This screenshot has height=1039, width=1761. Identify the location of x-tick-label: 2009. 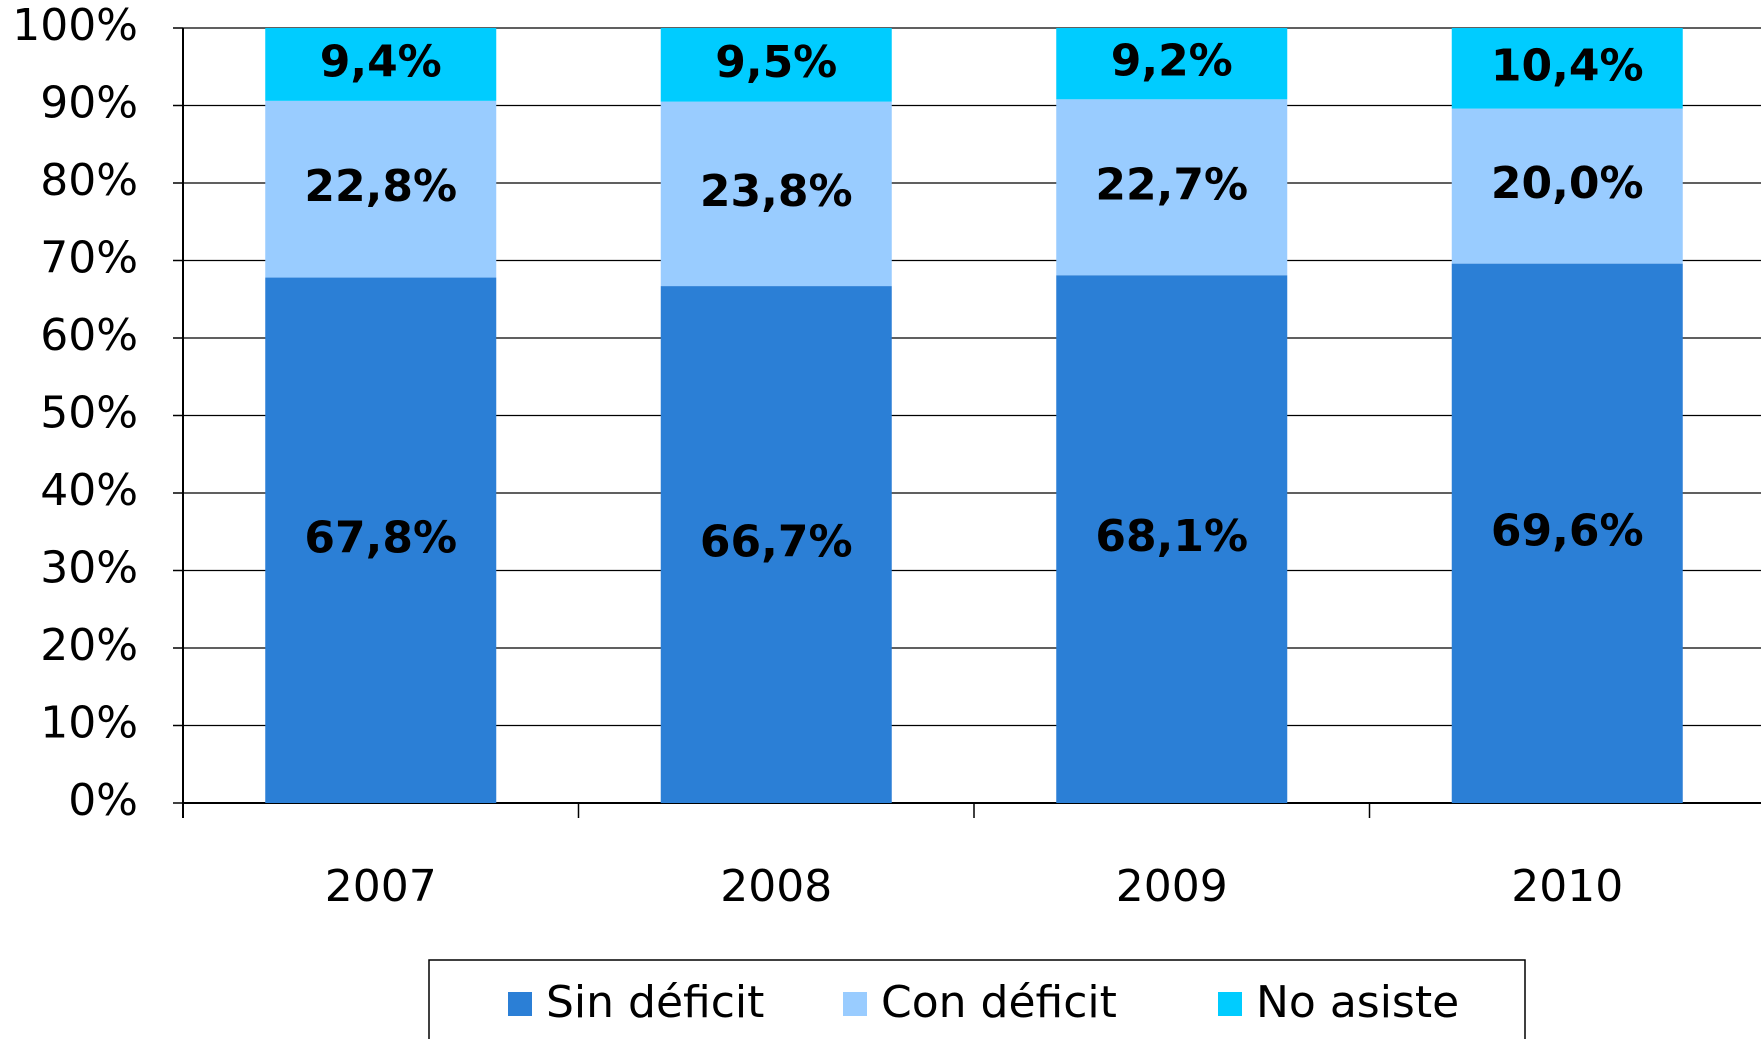
(1172, 886).